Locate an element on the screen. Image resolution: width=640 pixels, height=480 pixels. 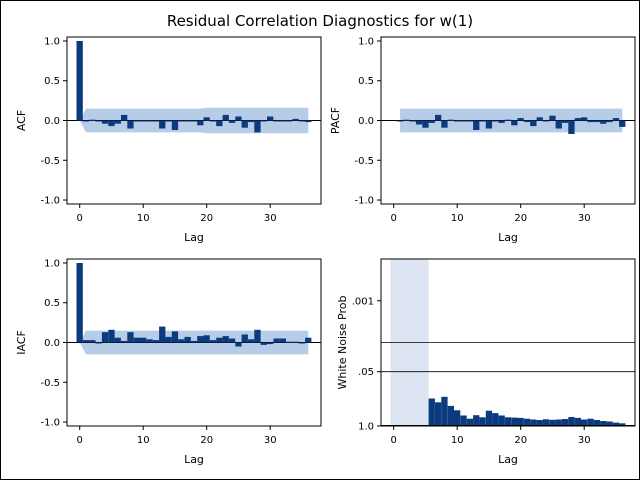
acf-ytick-label: 0.0 is located at coordinates (52, 121).